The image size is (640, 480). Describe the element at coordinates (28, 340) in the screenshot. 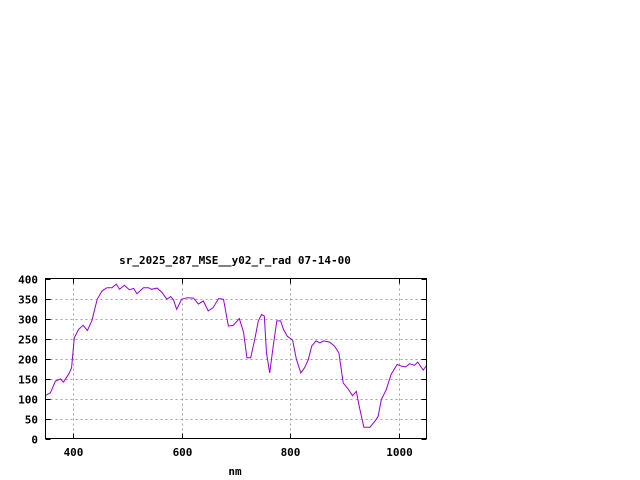

I see `y-tick-label: 250` at that location.